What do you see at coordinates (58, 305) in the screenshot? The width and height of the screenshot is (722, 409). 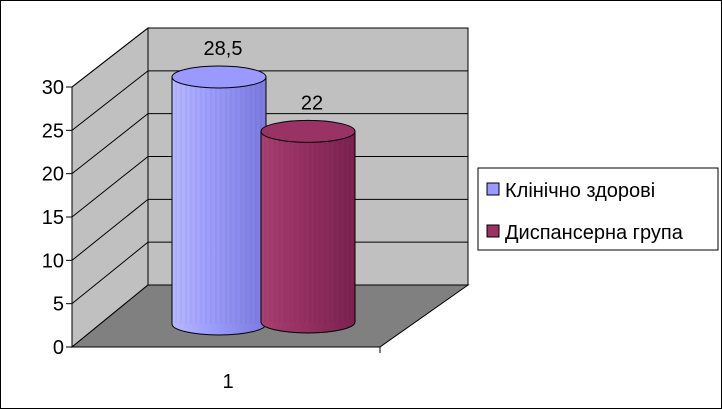 I see `y-tick-label: 5` at bounding box center [58, 305].